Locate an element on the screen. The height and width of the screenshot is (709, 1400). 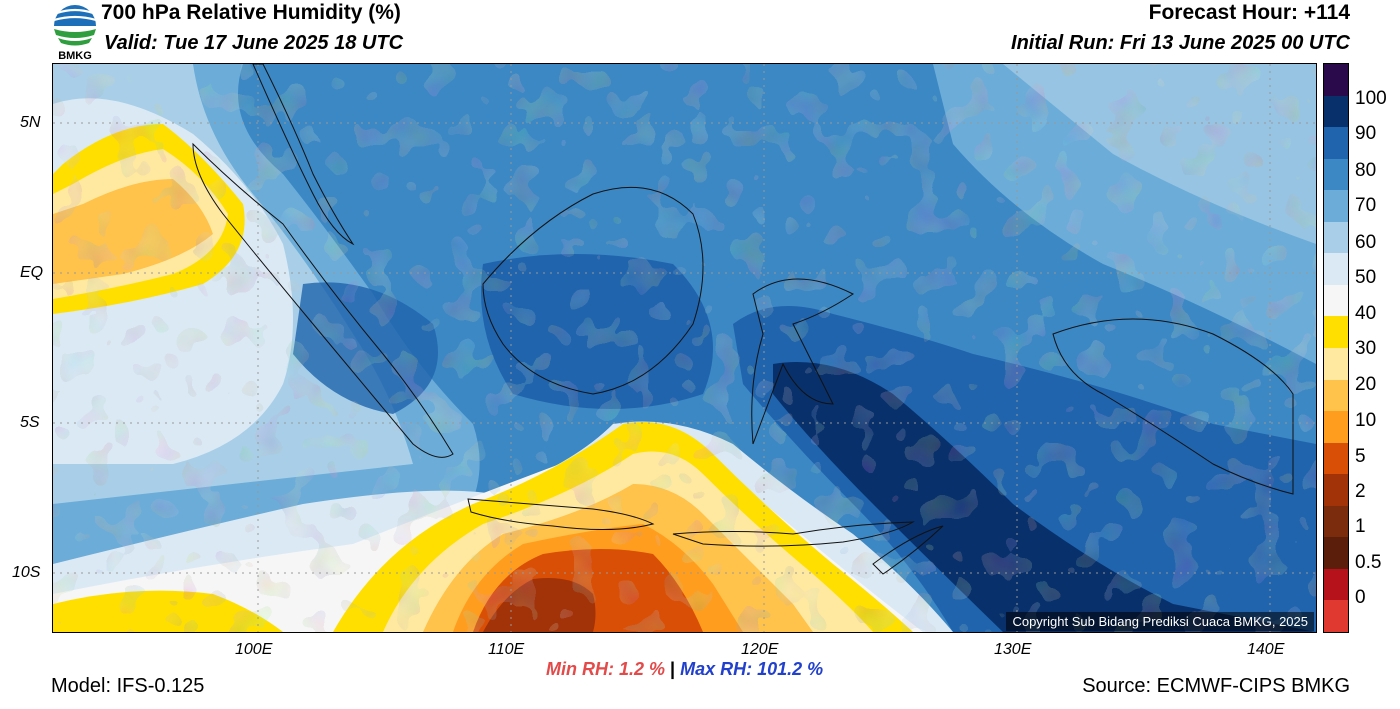
min-max-readout: Min RH: 1.2 % | Max RH: 101.2 % is located at coordinates (684, 669).